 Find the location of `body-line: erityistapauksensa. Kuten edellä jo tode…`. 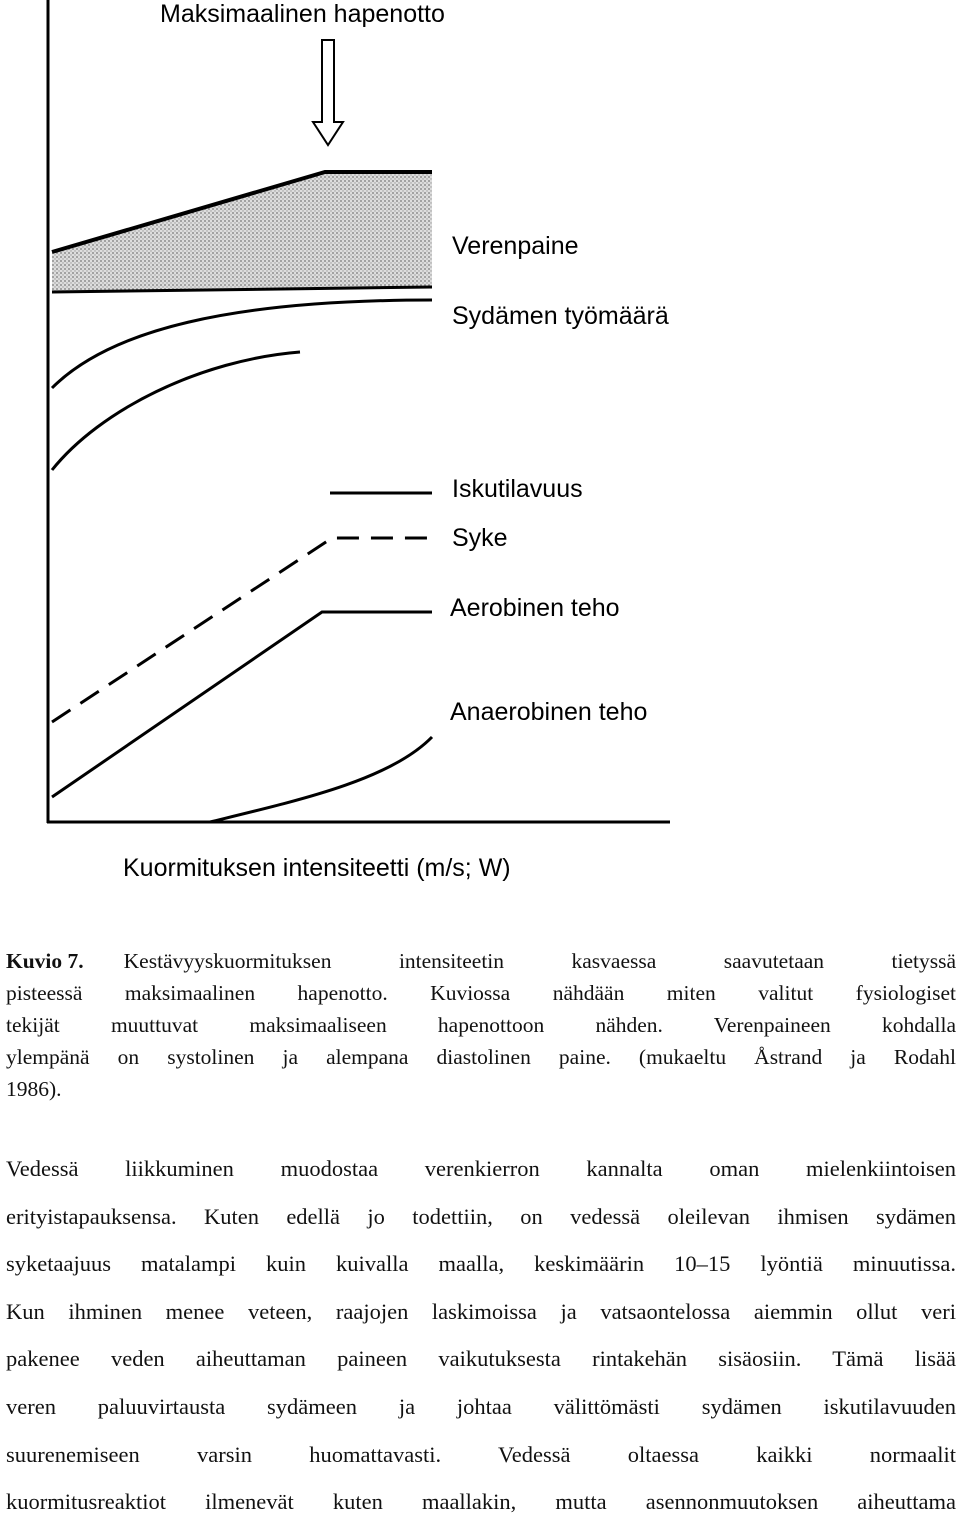

body-line: erityistapauksensa. Kuten edellä jo tode… is located at coordinates (481, 1216).